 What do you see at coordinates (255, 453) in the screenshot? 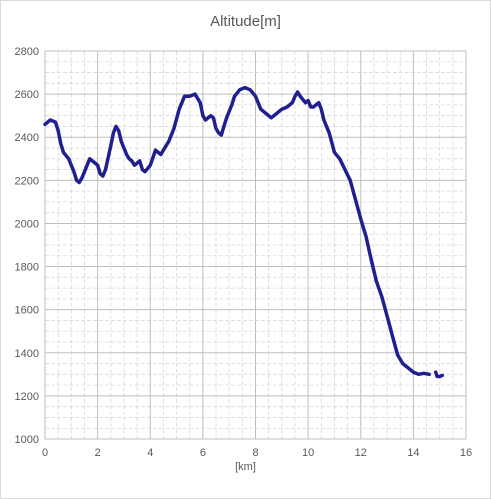
I see `x-tick-label: 8` at bounding box center [255, 453].